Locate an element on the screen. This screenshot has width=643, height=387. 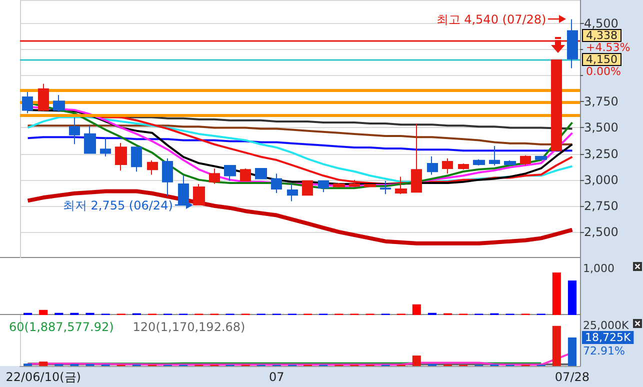
annotation: 18,725K is located at coordinates (608, 337).